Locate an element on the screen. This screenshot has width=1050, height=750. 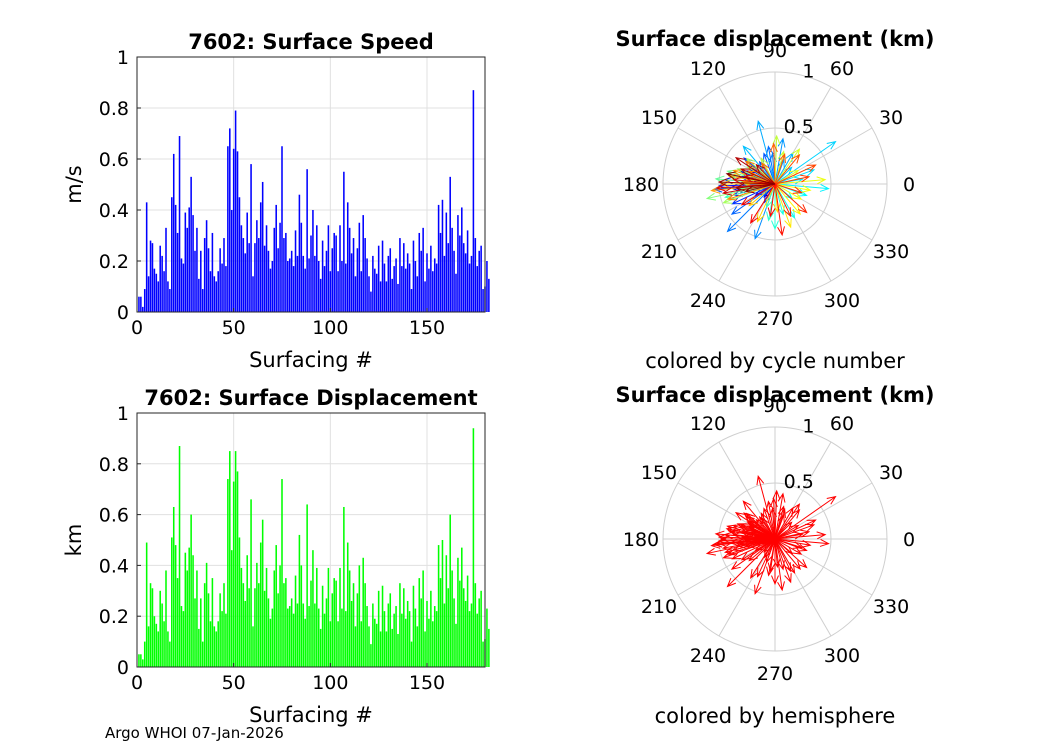
polar-angle-label: 330 is located at coordinates (891, 252).